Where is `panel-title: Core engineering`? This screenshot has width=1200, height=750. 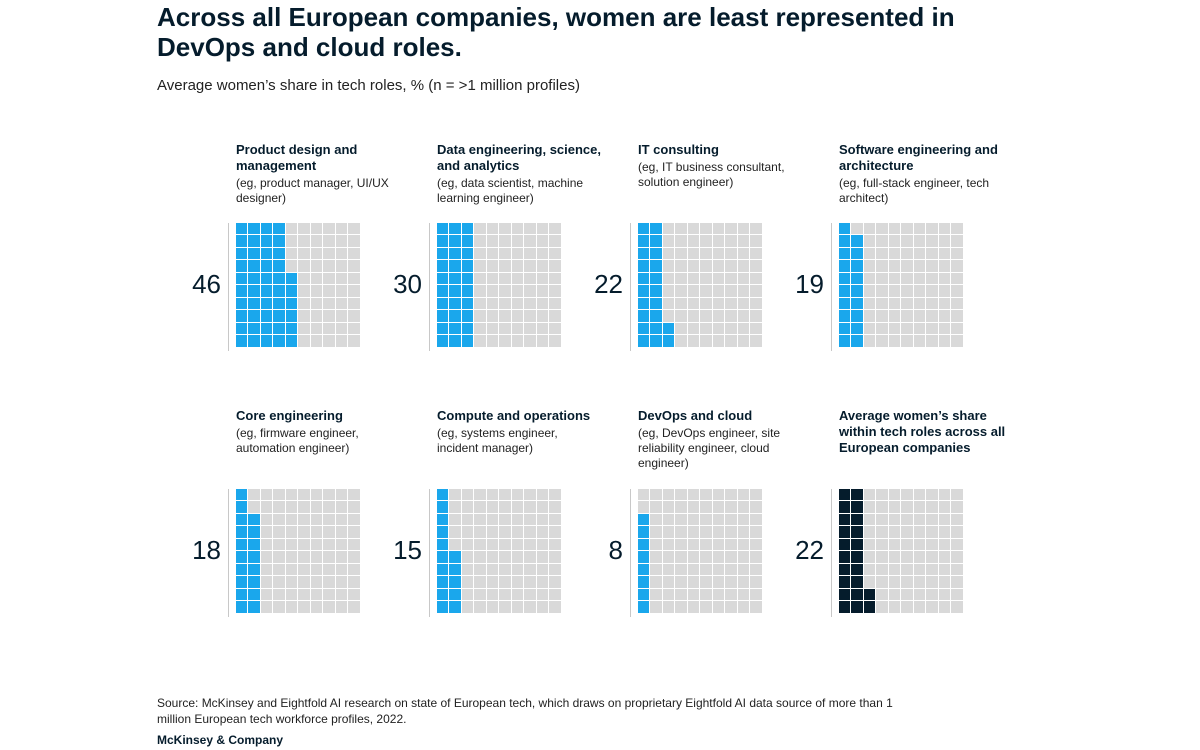 panel-title: Core engineering is located at coordinates (289, 415).